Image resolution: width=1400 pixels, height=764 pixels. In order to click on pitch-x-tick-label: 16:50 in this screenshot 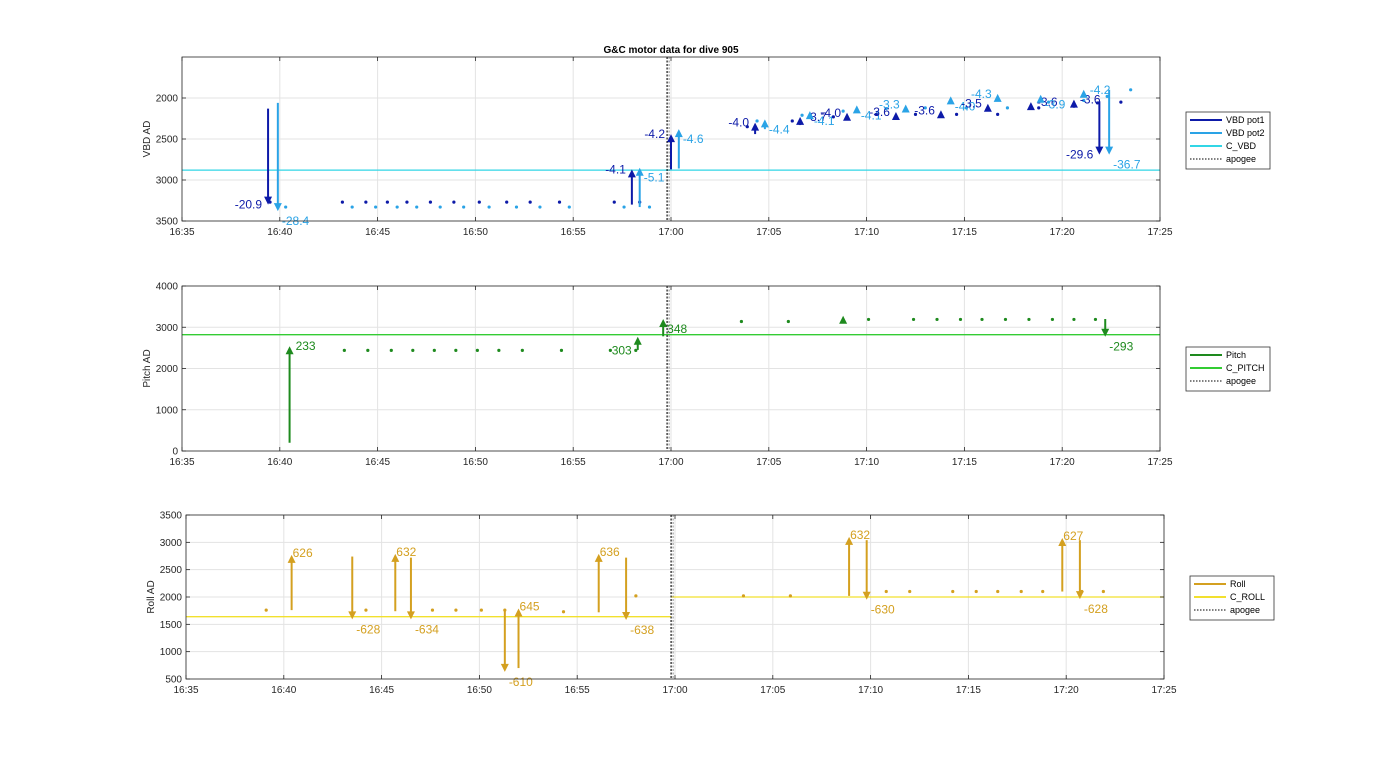, I will do `click(475, 462)`.